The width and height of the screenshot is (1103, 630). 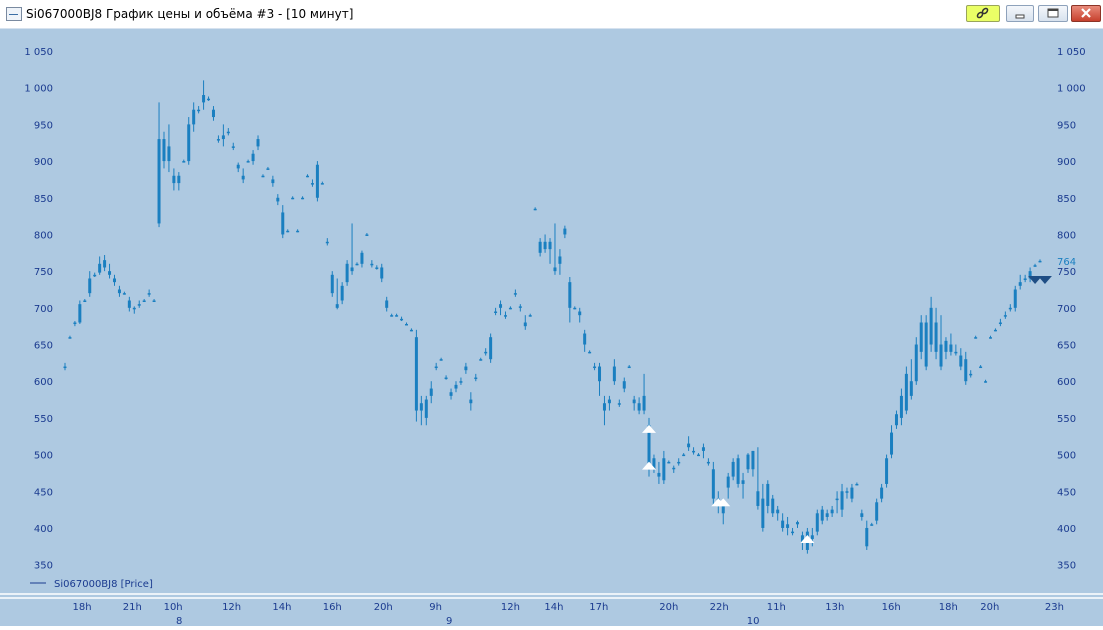 I want to click on link-button, so click(x=983, y=13).